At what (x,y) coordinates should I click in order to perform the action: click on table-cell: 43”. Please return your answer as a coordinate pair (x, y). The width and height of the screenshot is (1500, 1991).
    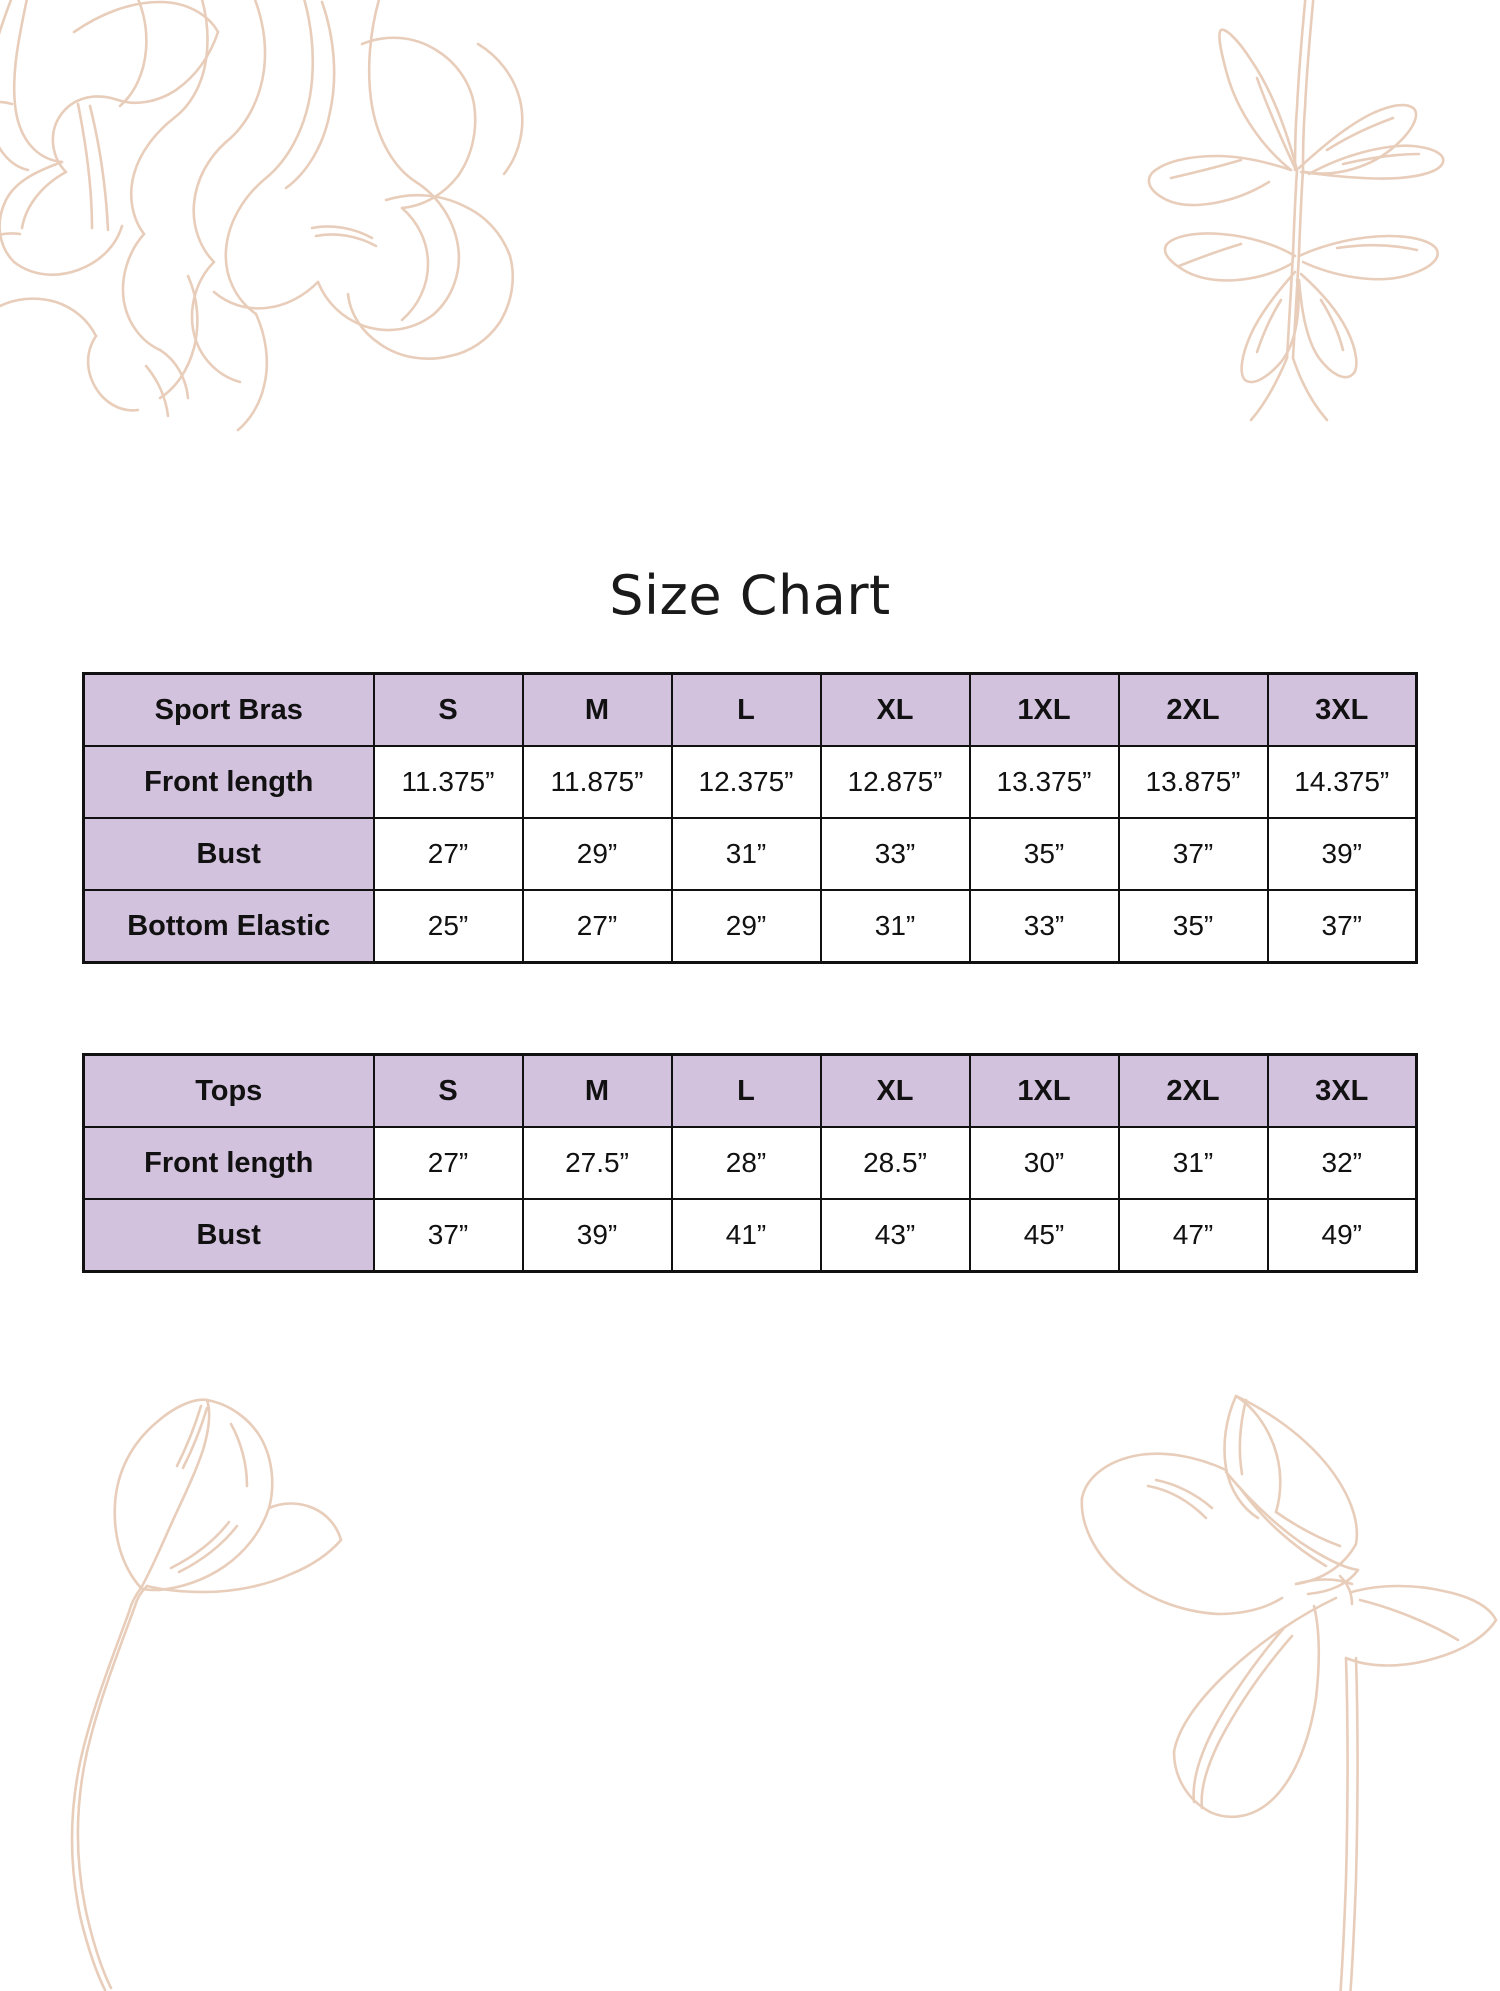
    Looking at the image, I should click on (895, 1235).